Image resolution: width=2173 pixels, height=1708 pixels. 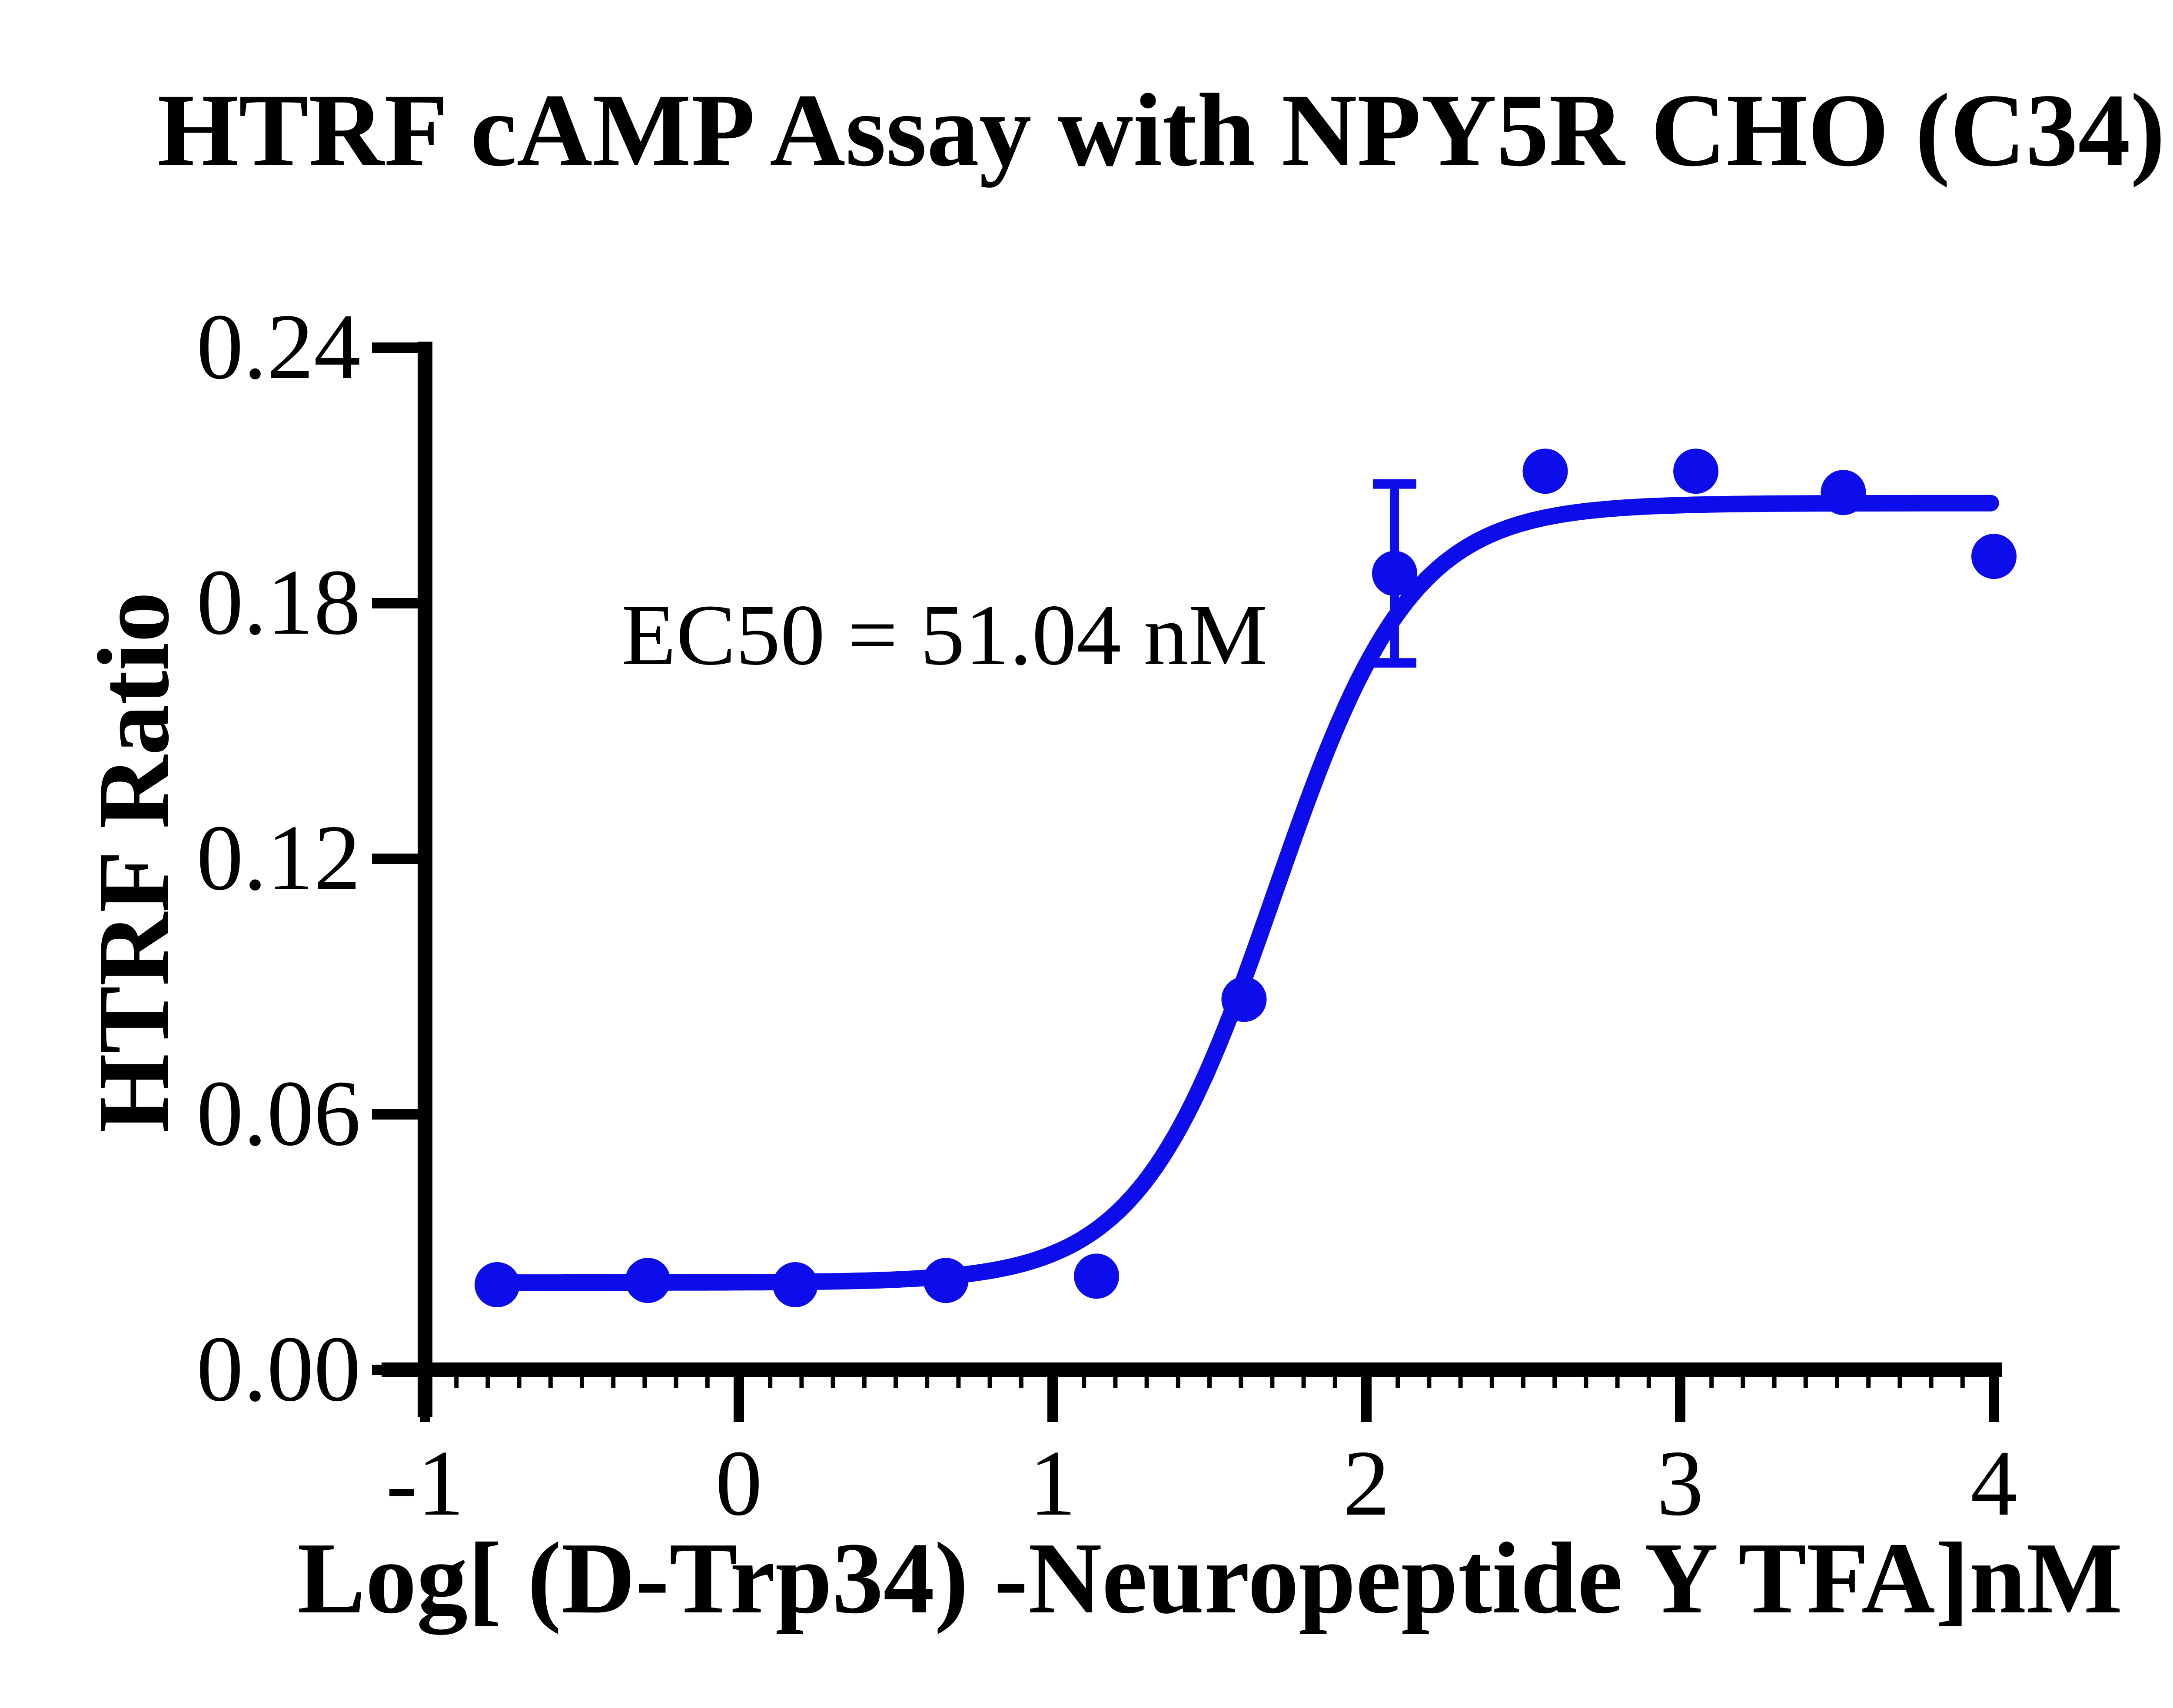 I want to click on y-tick-label: 0.06, so click(x=278, y=1113).